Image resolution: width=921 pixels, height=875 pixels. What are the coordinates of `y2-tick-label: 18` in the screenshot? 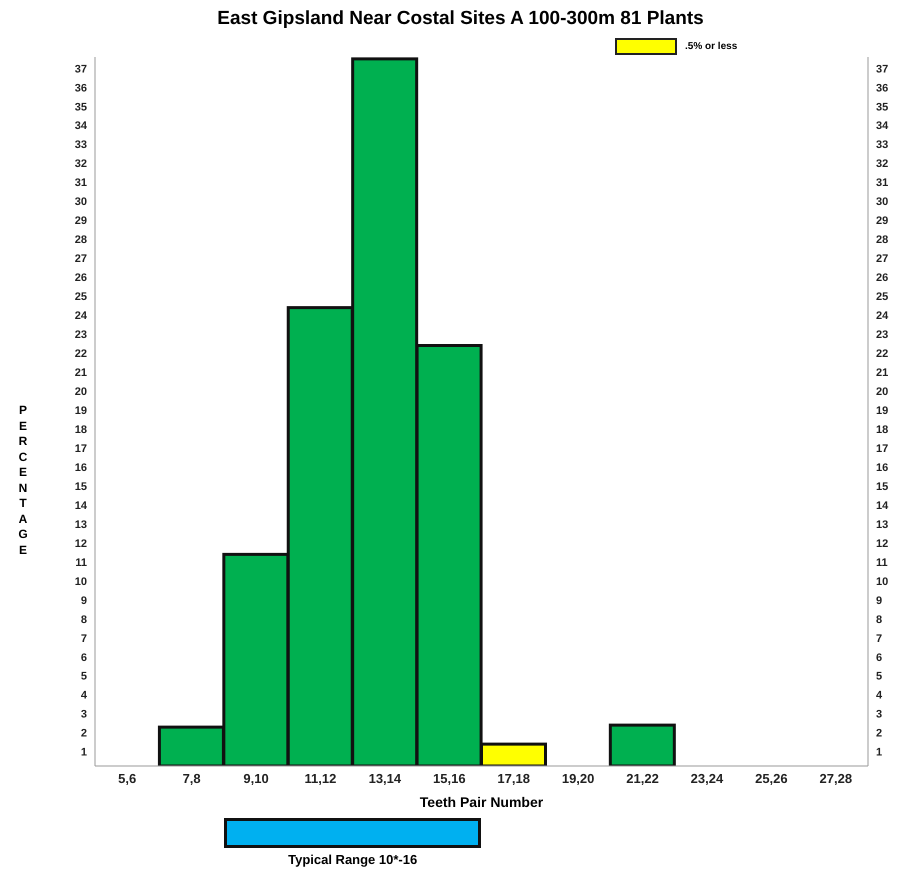 It's located at (882, 430).